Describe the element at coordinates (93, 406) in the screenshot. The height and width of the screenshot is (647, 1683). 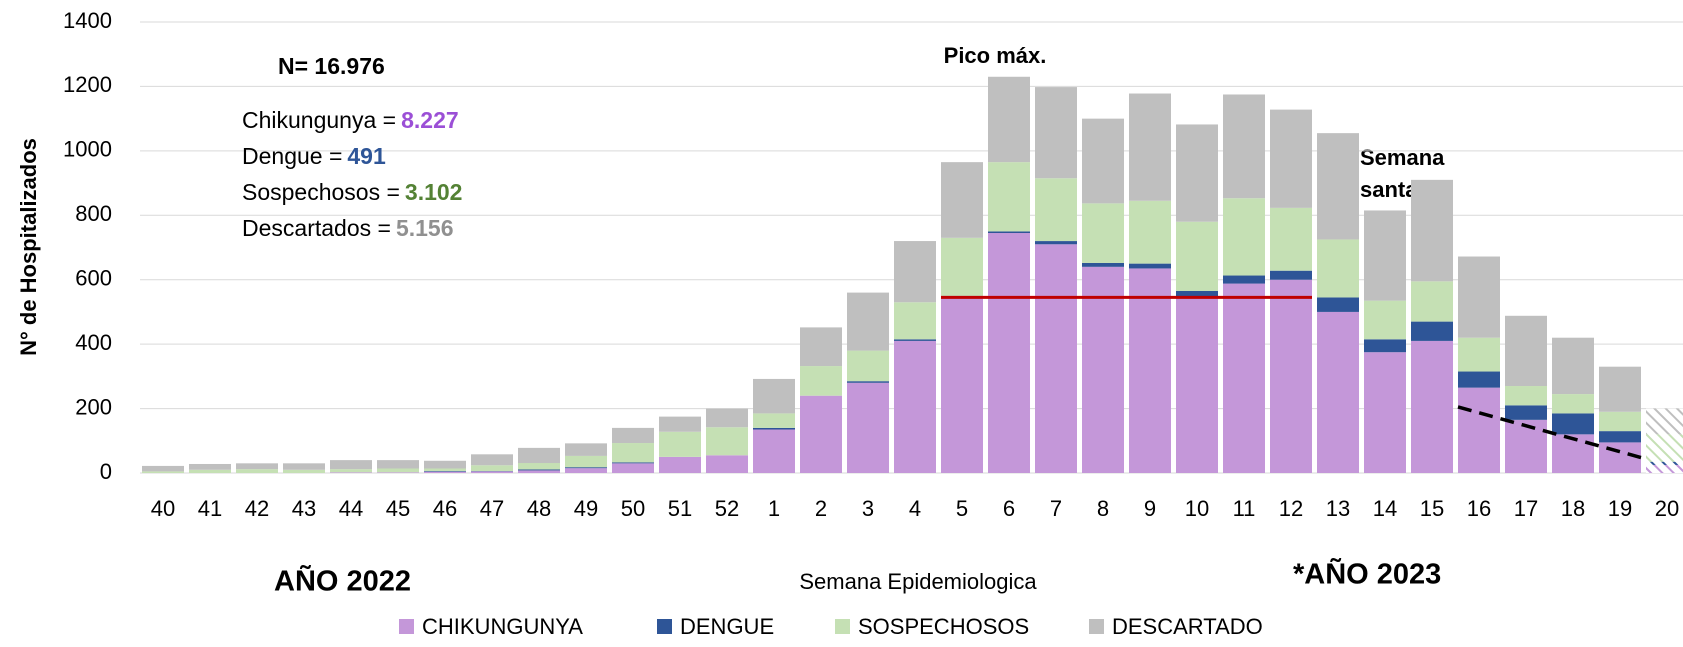
I see `y-tick-label: 200` at that location.